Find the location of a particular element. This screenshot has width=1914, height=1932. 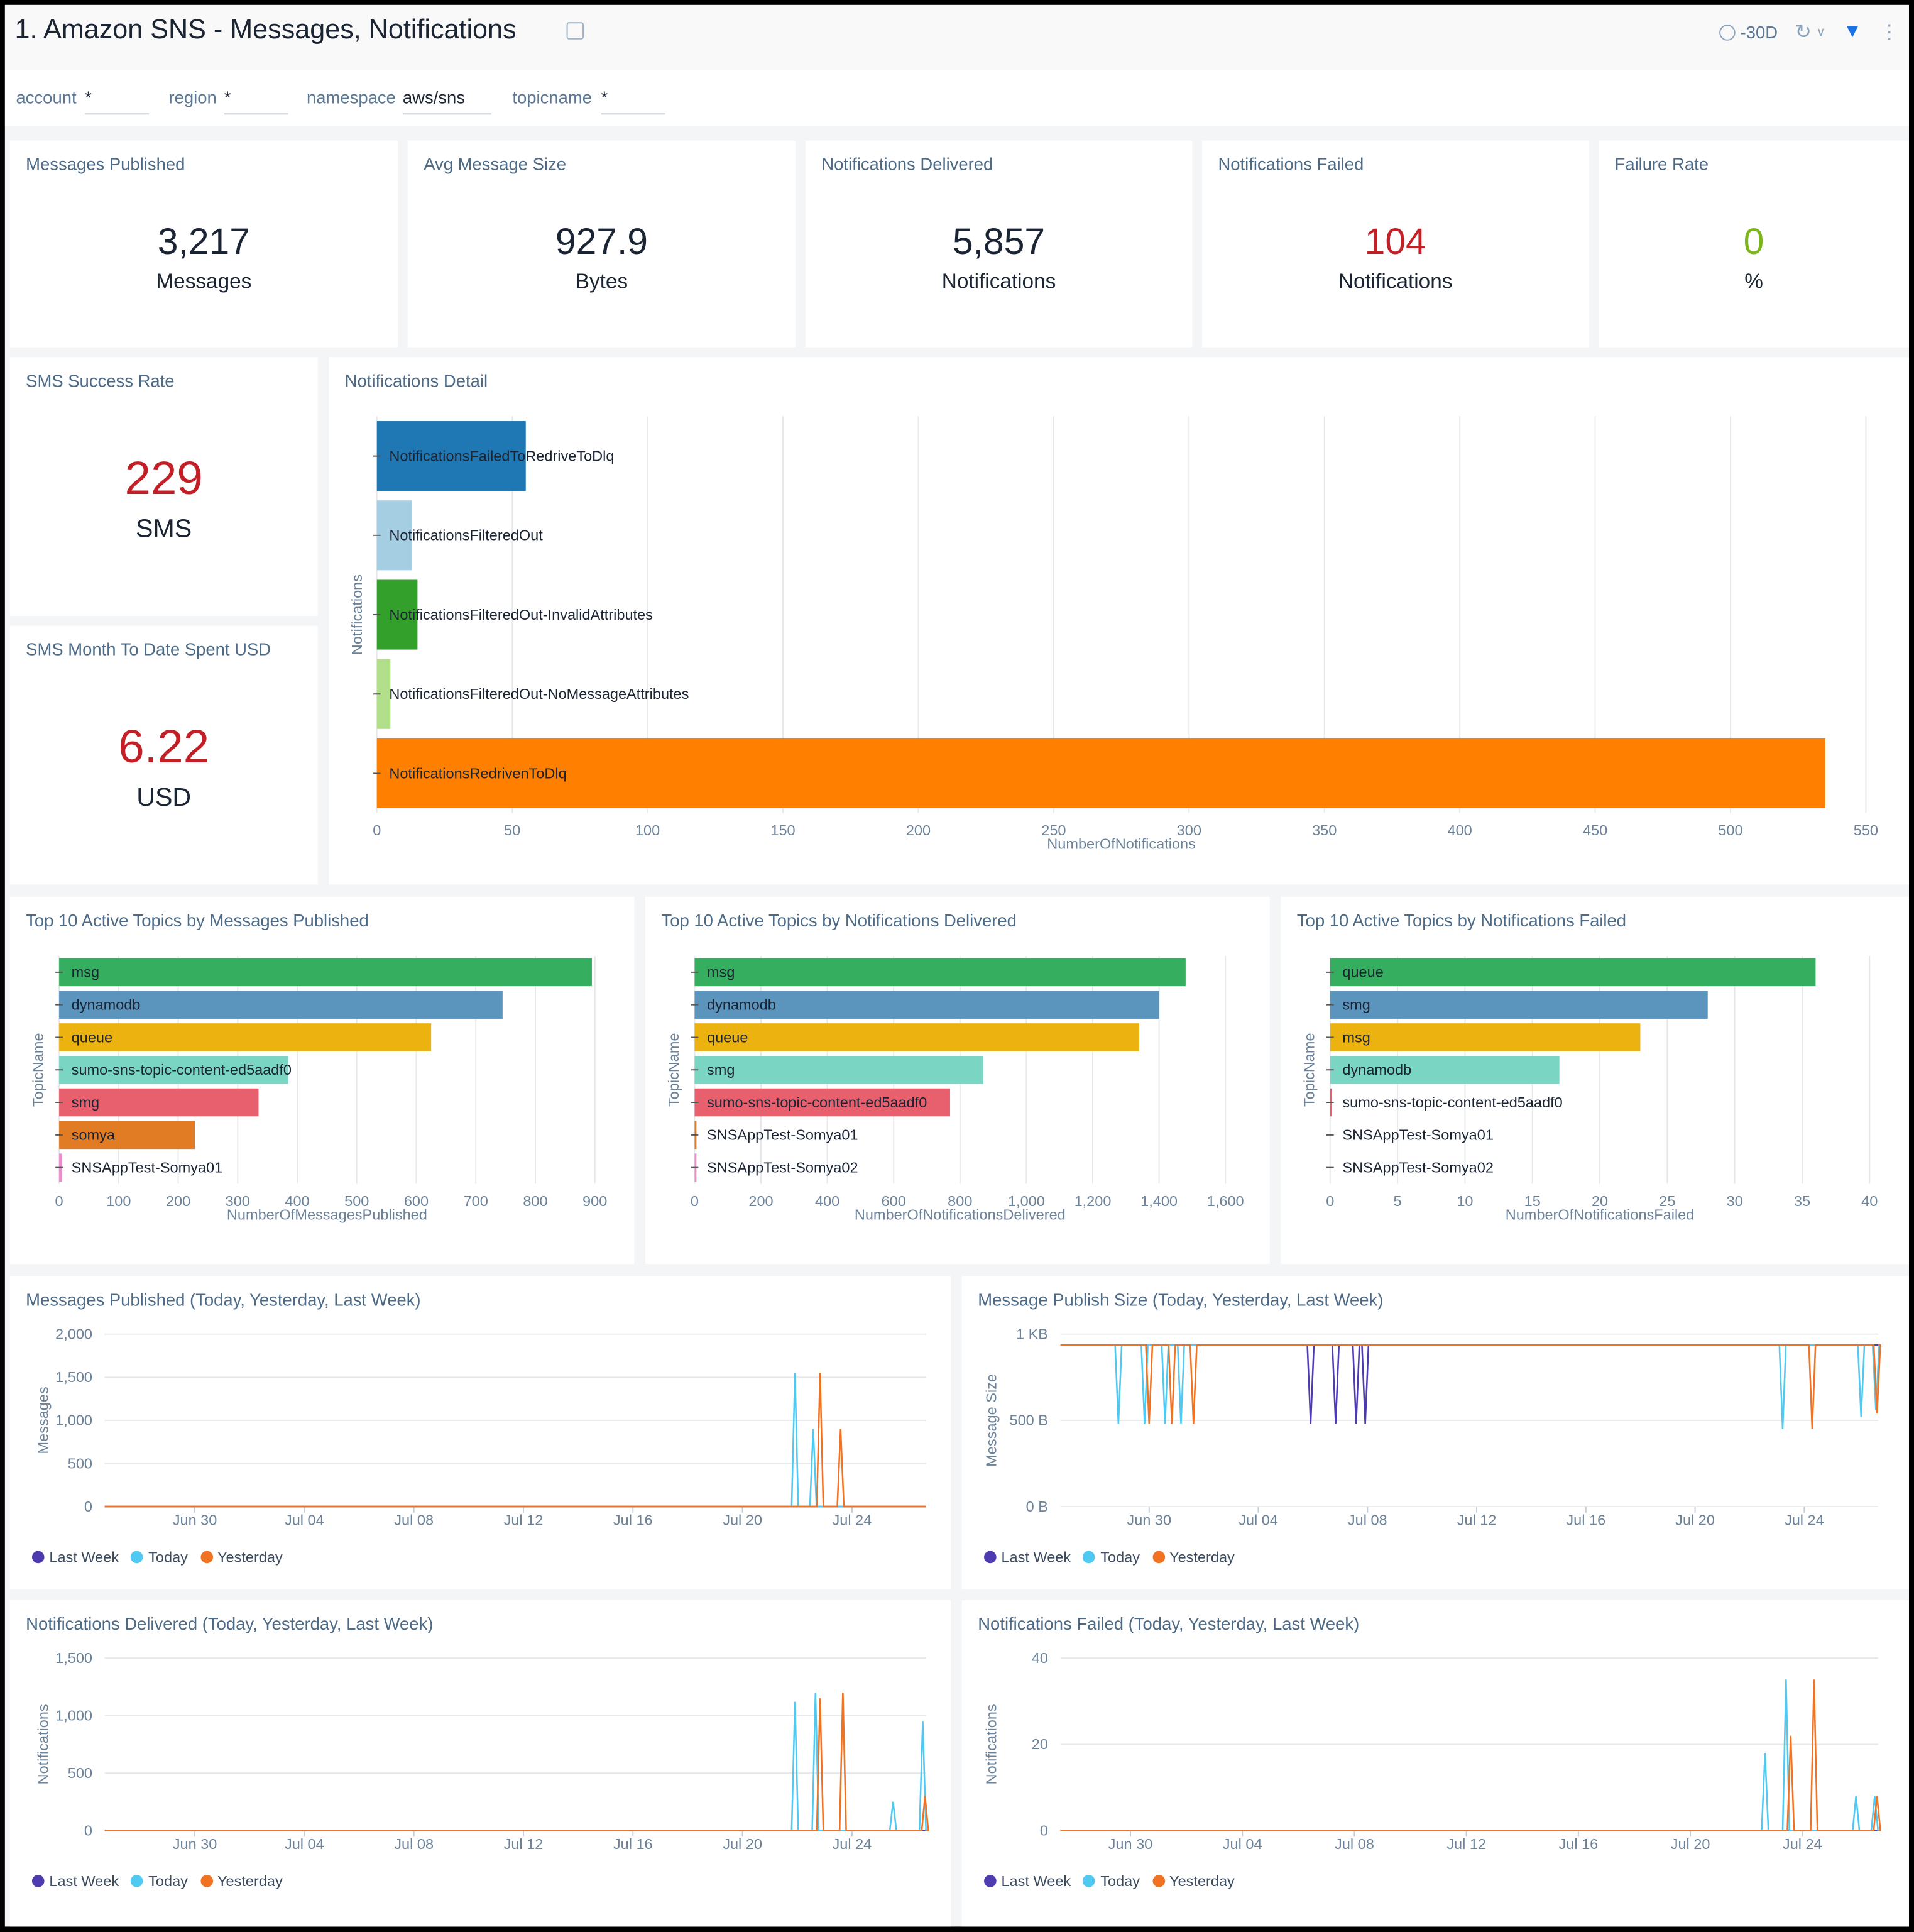

bar-label: queue is located at coordinates (727, 1037).